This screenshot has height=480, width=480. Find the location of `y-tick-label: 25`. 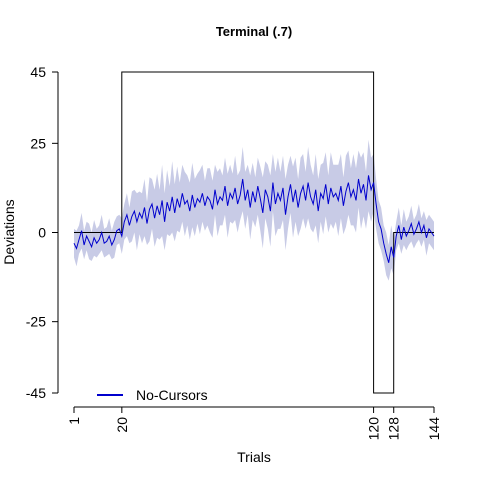

y-tick-label: 25 is located at coordinates (38, 143).